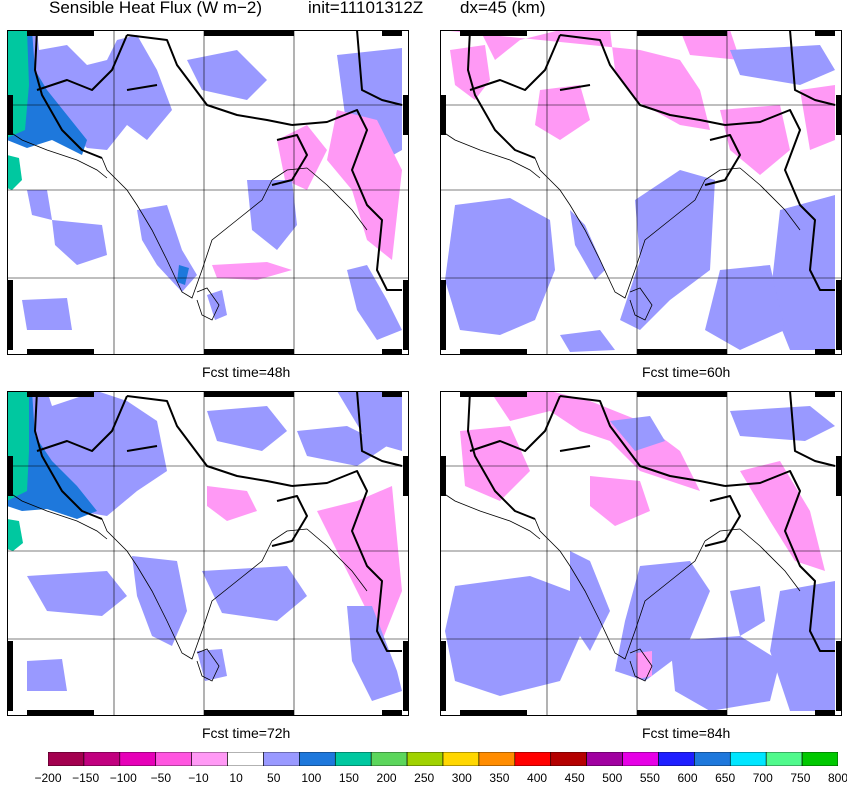 This screenshot has height=790, width=847. I want to click on colorbar-tick-label: −150, so click(86, 778).